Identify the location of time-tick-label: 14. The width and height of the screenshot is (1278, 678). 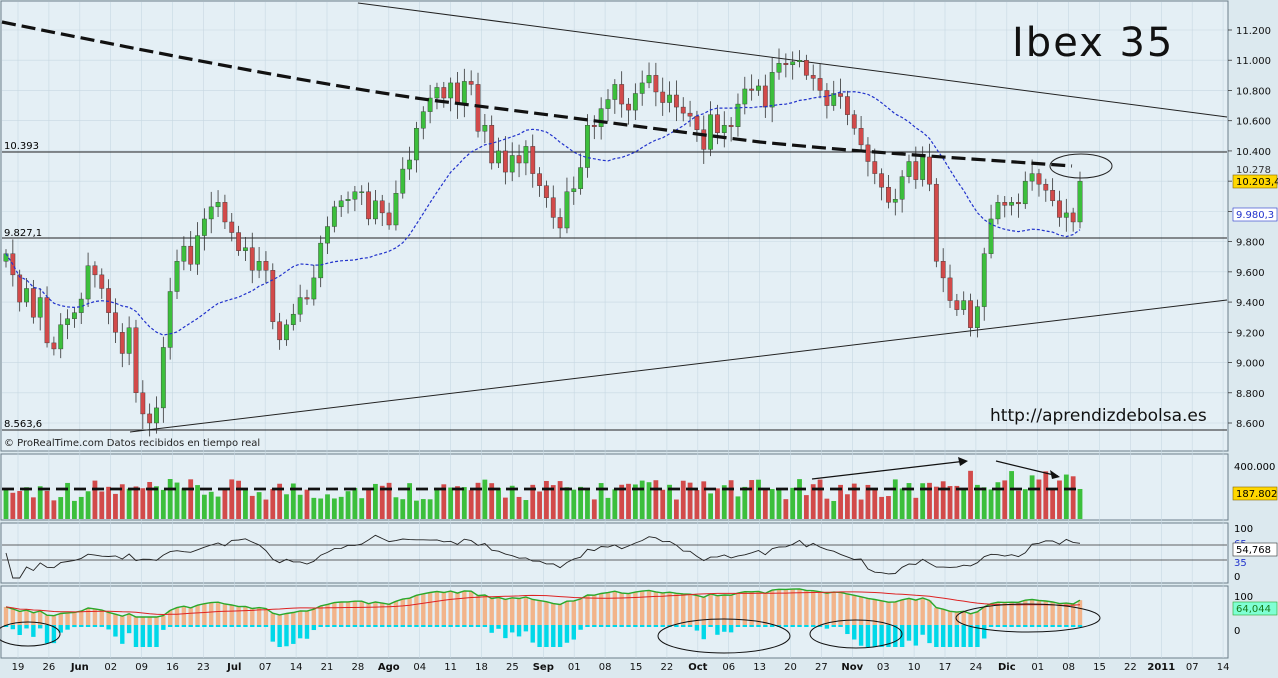
(1223, 667).